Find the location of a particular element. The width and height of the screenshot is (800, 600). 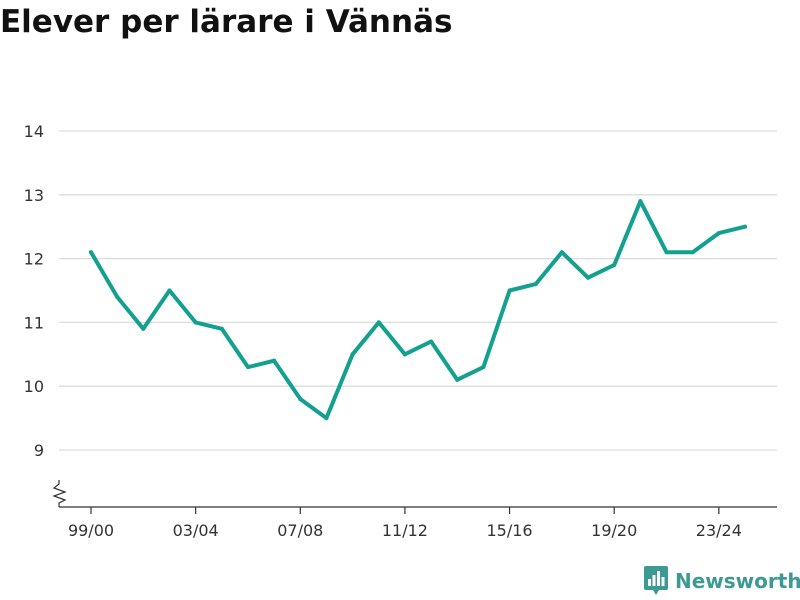

y-tick-label: 9 is located at coordinates (39, 450).